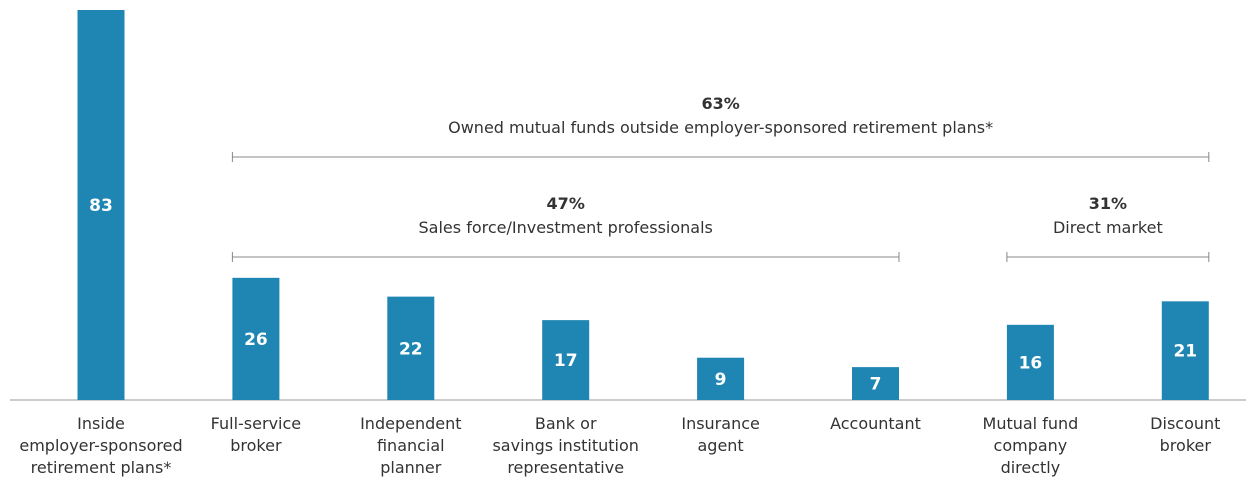  I want to click on value-label: 21, so click(1185, 352).